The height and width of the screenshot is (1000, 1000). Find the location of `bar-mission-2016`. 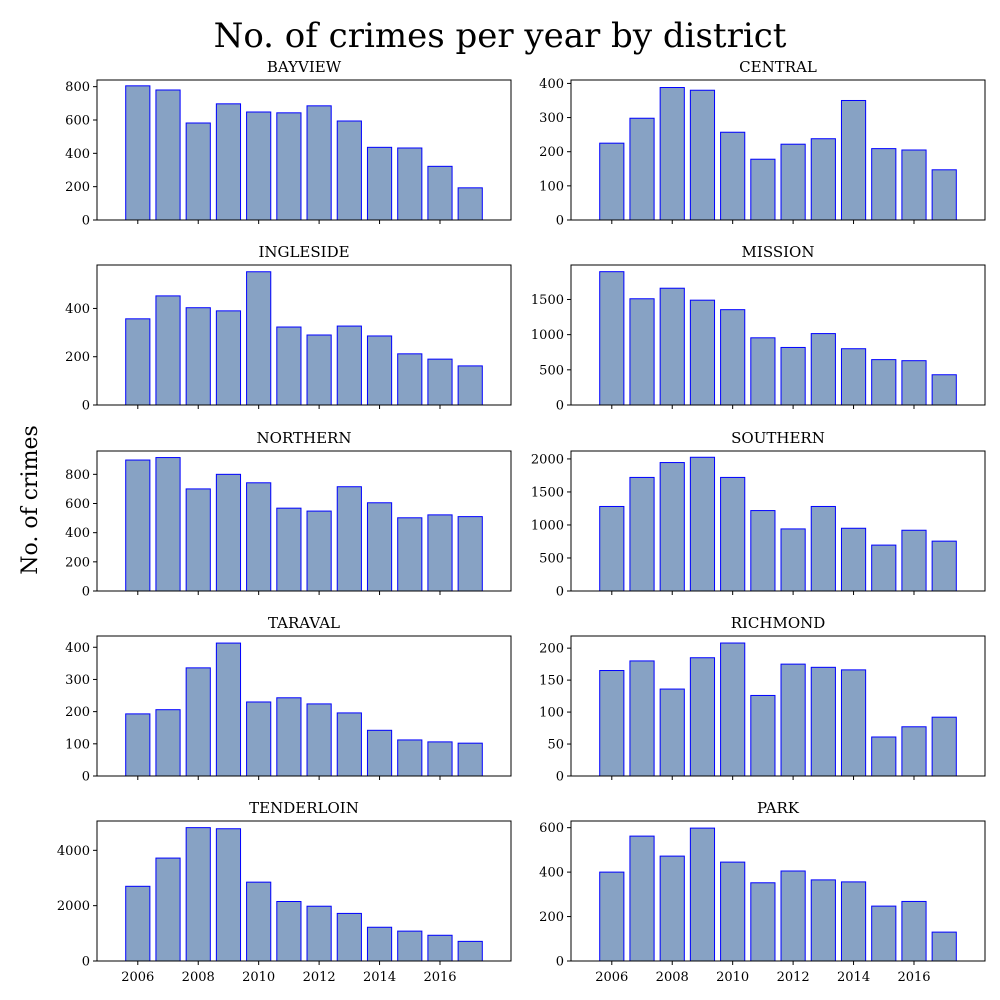

bar-mission-2016 is located at coordinates (914, 383).